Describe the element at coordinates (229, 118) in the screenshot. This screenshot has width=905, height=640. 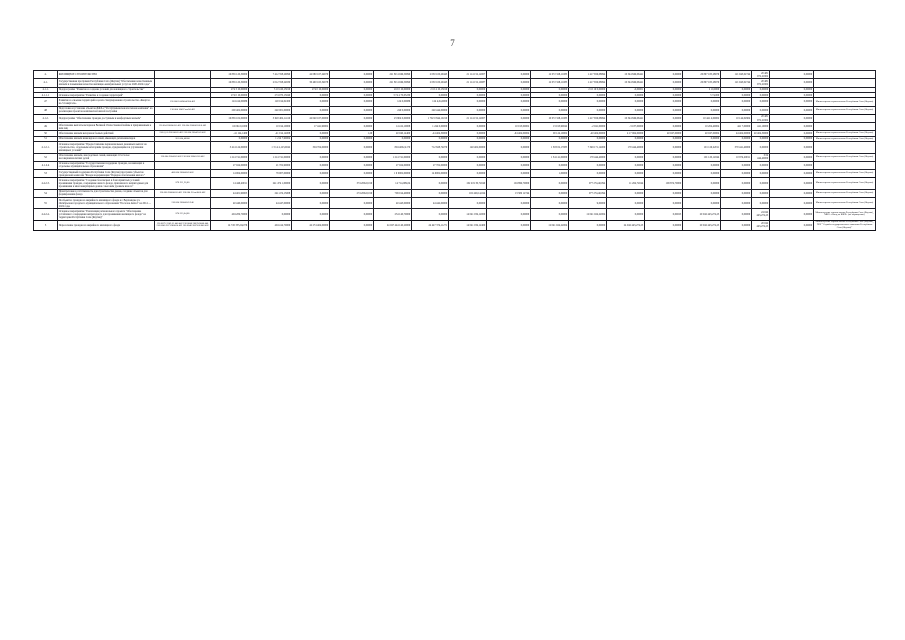
I see `amount-n1: 16 856 102,00000` at that location.